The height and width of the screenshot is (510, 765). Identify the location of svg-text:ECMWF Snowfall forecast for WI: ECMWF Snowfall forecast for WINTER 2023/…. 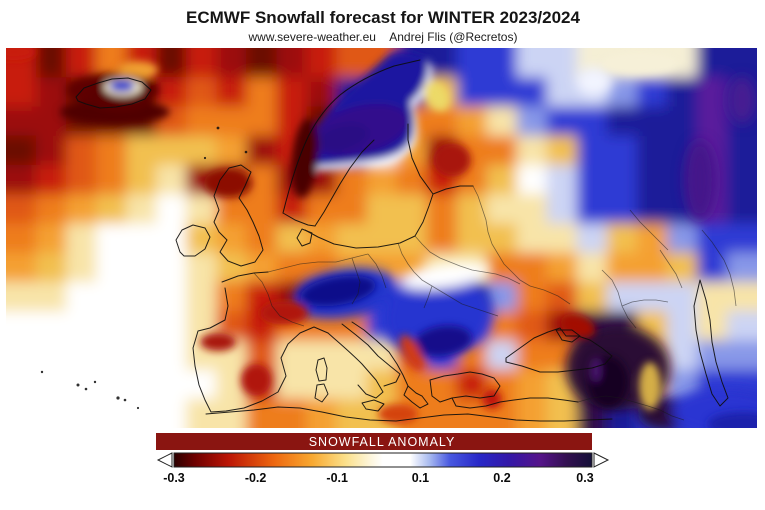
(383, 17).